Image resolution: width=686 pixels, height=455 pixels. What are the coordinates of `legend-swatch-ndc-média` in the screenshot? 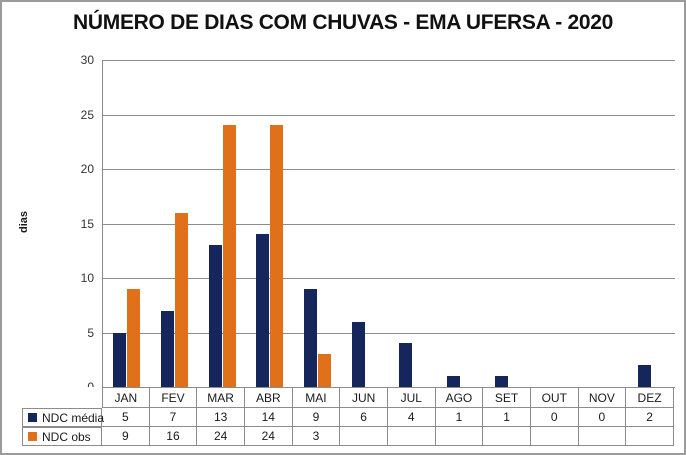 It's located at (32, 417).